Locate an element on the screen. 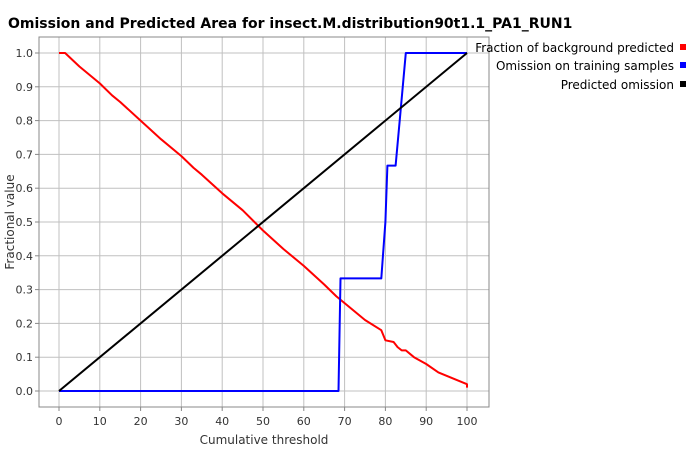 This screenshot has height=450, width=700. y-tick-label: 0.1 is located at coordinates (25, 357).